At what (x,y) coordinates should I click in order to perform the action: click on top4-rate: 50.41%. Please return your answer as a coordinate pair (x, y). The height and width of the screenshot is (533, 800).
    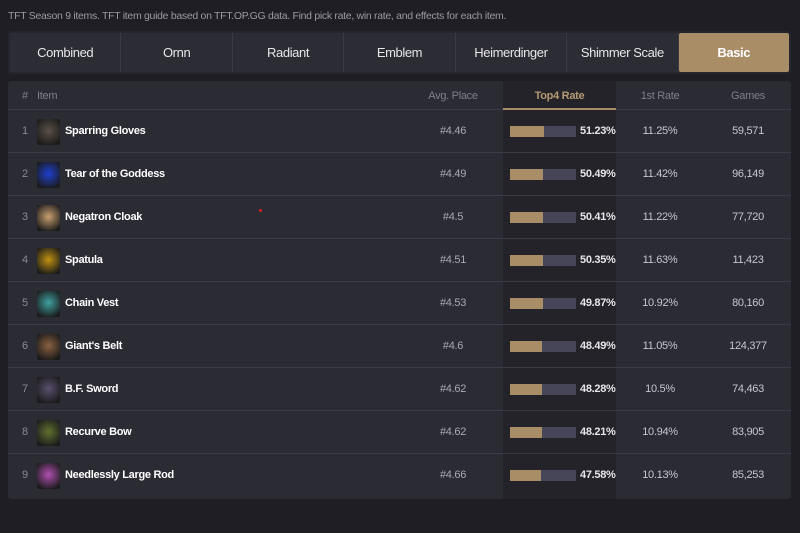
    Looking at the image, I should click on (598, 217).